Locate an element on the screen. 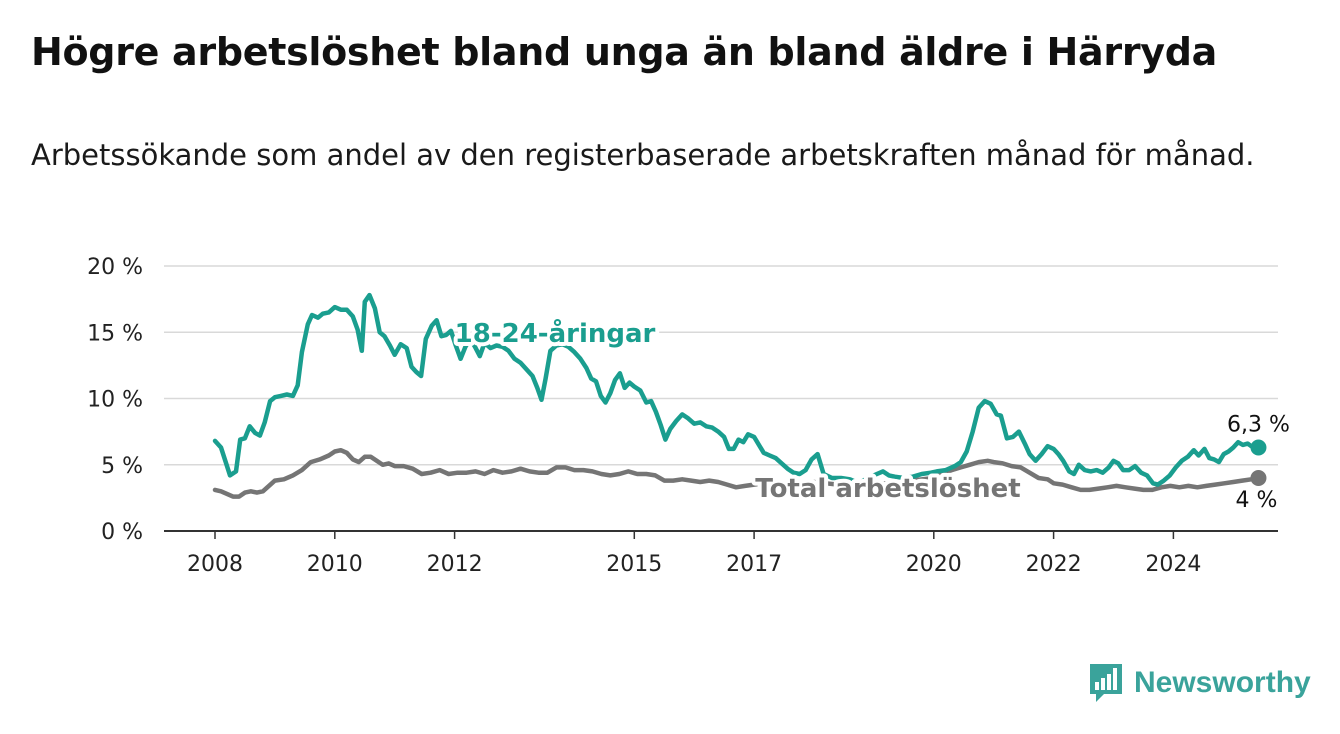 Image resolution: width=1340 pixels, height=734 pixels. series-line-total is located at coordinates (736, 473).